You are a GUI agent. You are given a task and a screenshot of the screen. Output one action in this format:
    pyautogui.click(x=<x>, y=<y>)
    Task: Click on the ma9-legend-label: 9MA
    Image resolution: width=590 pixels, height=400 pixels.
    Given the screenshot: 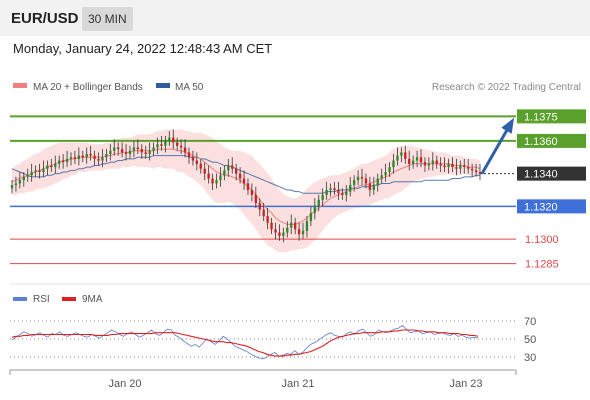 What is the action you would take?
    pyautogui.click(x=92, y=299)
    